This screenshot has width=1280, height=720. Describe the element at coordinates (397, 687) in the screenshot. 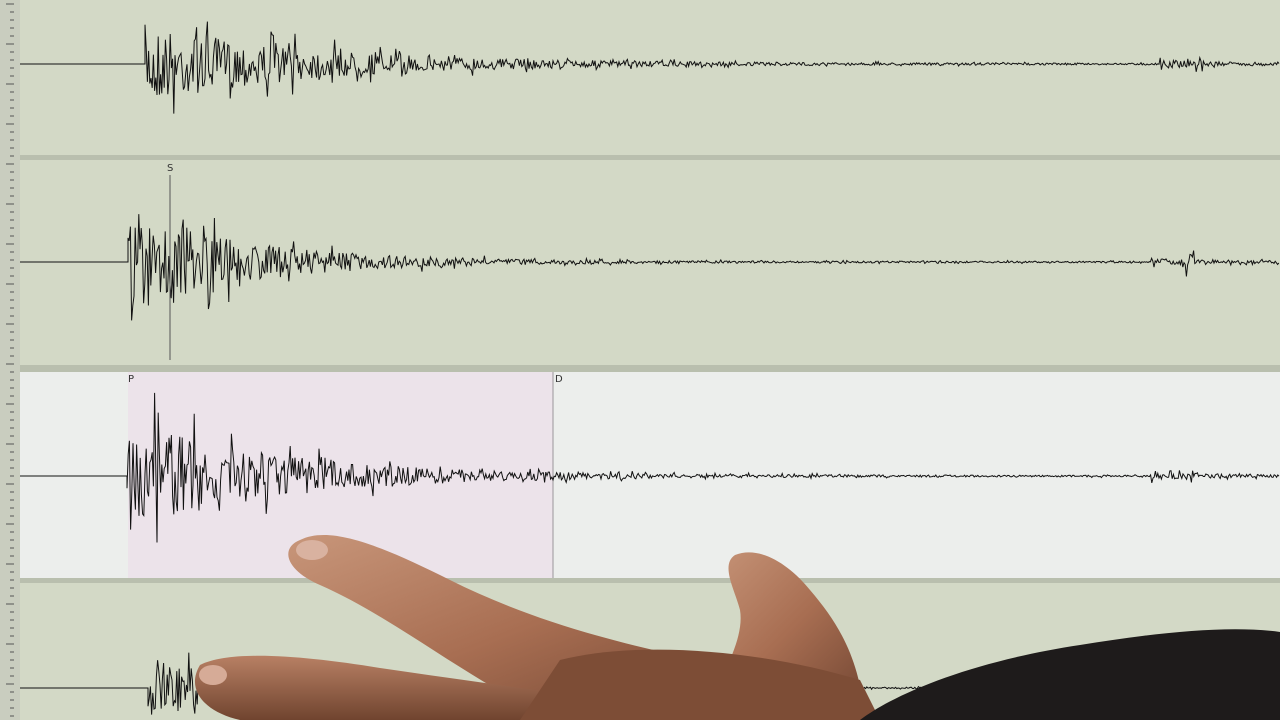

I see `thumb` at that location.